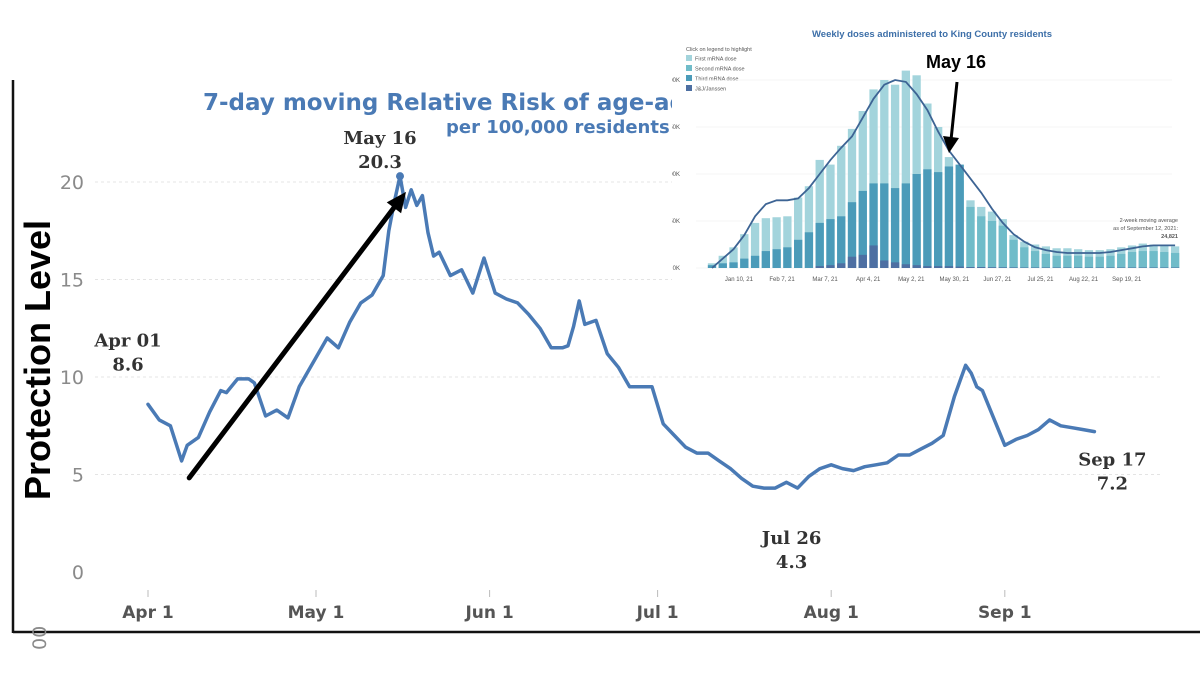  I want to click on annotation-value: 8.6, so click(127, 364).